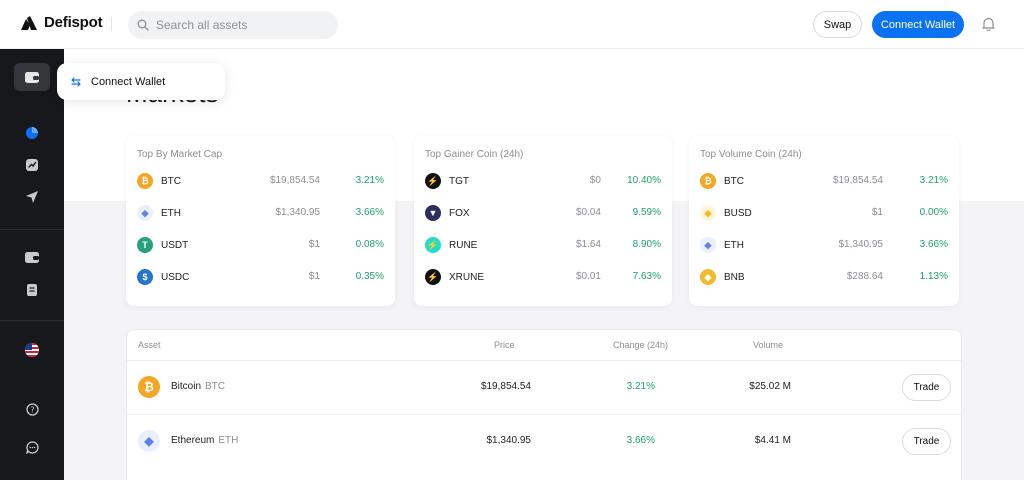 The height and width of the screenshot is (480, 1024). What do you see at coordinates (588, 276) in the screenshot?
I see `coin-price: $0.01` at bounding box center [588, 276].